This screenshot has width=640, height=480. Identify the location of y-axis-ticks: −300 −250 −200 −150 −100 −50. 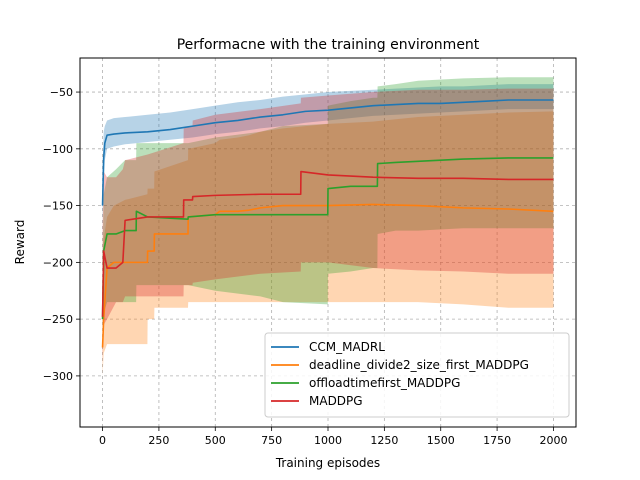
(61, 234).